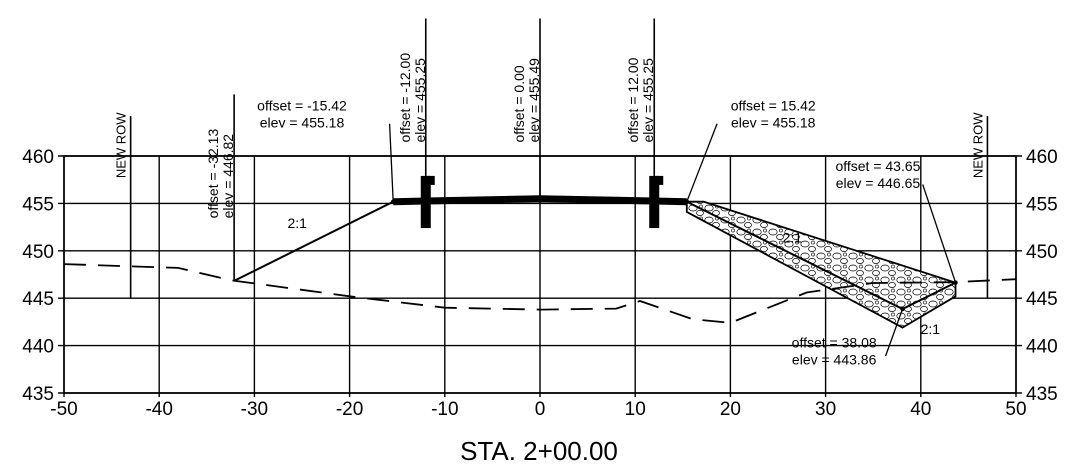 The image size is (1079, 466). Describe the element at coordinates (519, 103) in the screenshot. I see `vertical-callout-4-line-1: offset = 0.00` at that location.